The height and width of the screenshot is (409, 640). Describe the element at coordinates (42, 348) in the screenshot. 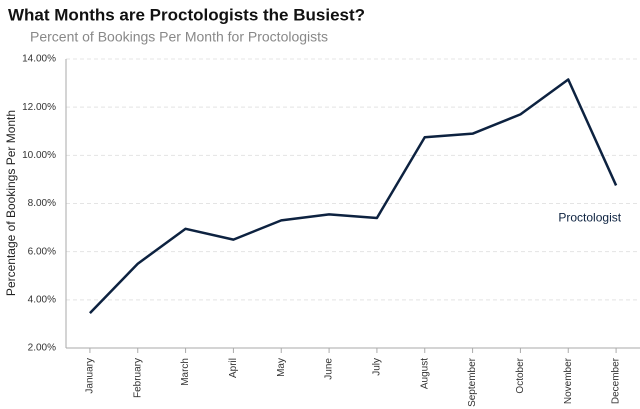

I see `y-tick-label: 2.00%` at that location.